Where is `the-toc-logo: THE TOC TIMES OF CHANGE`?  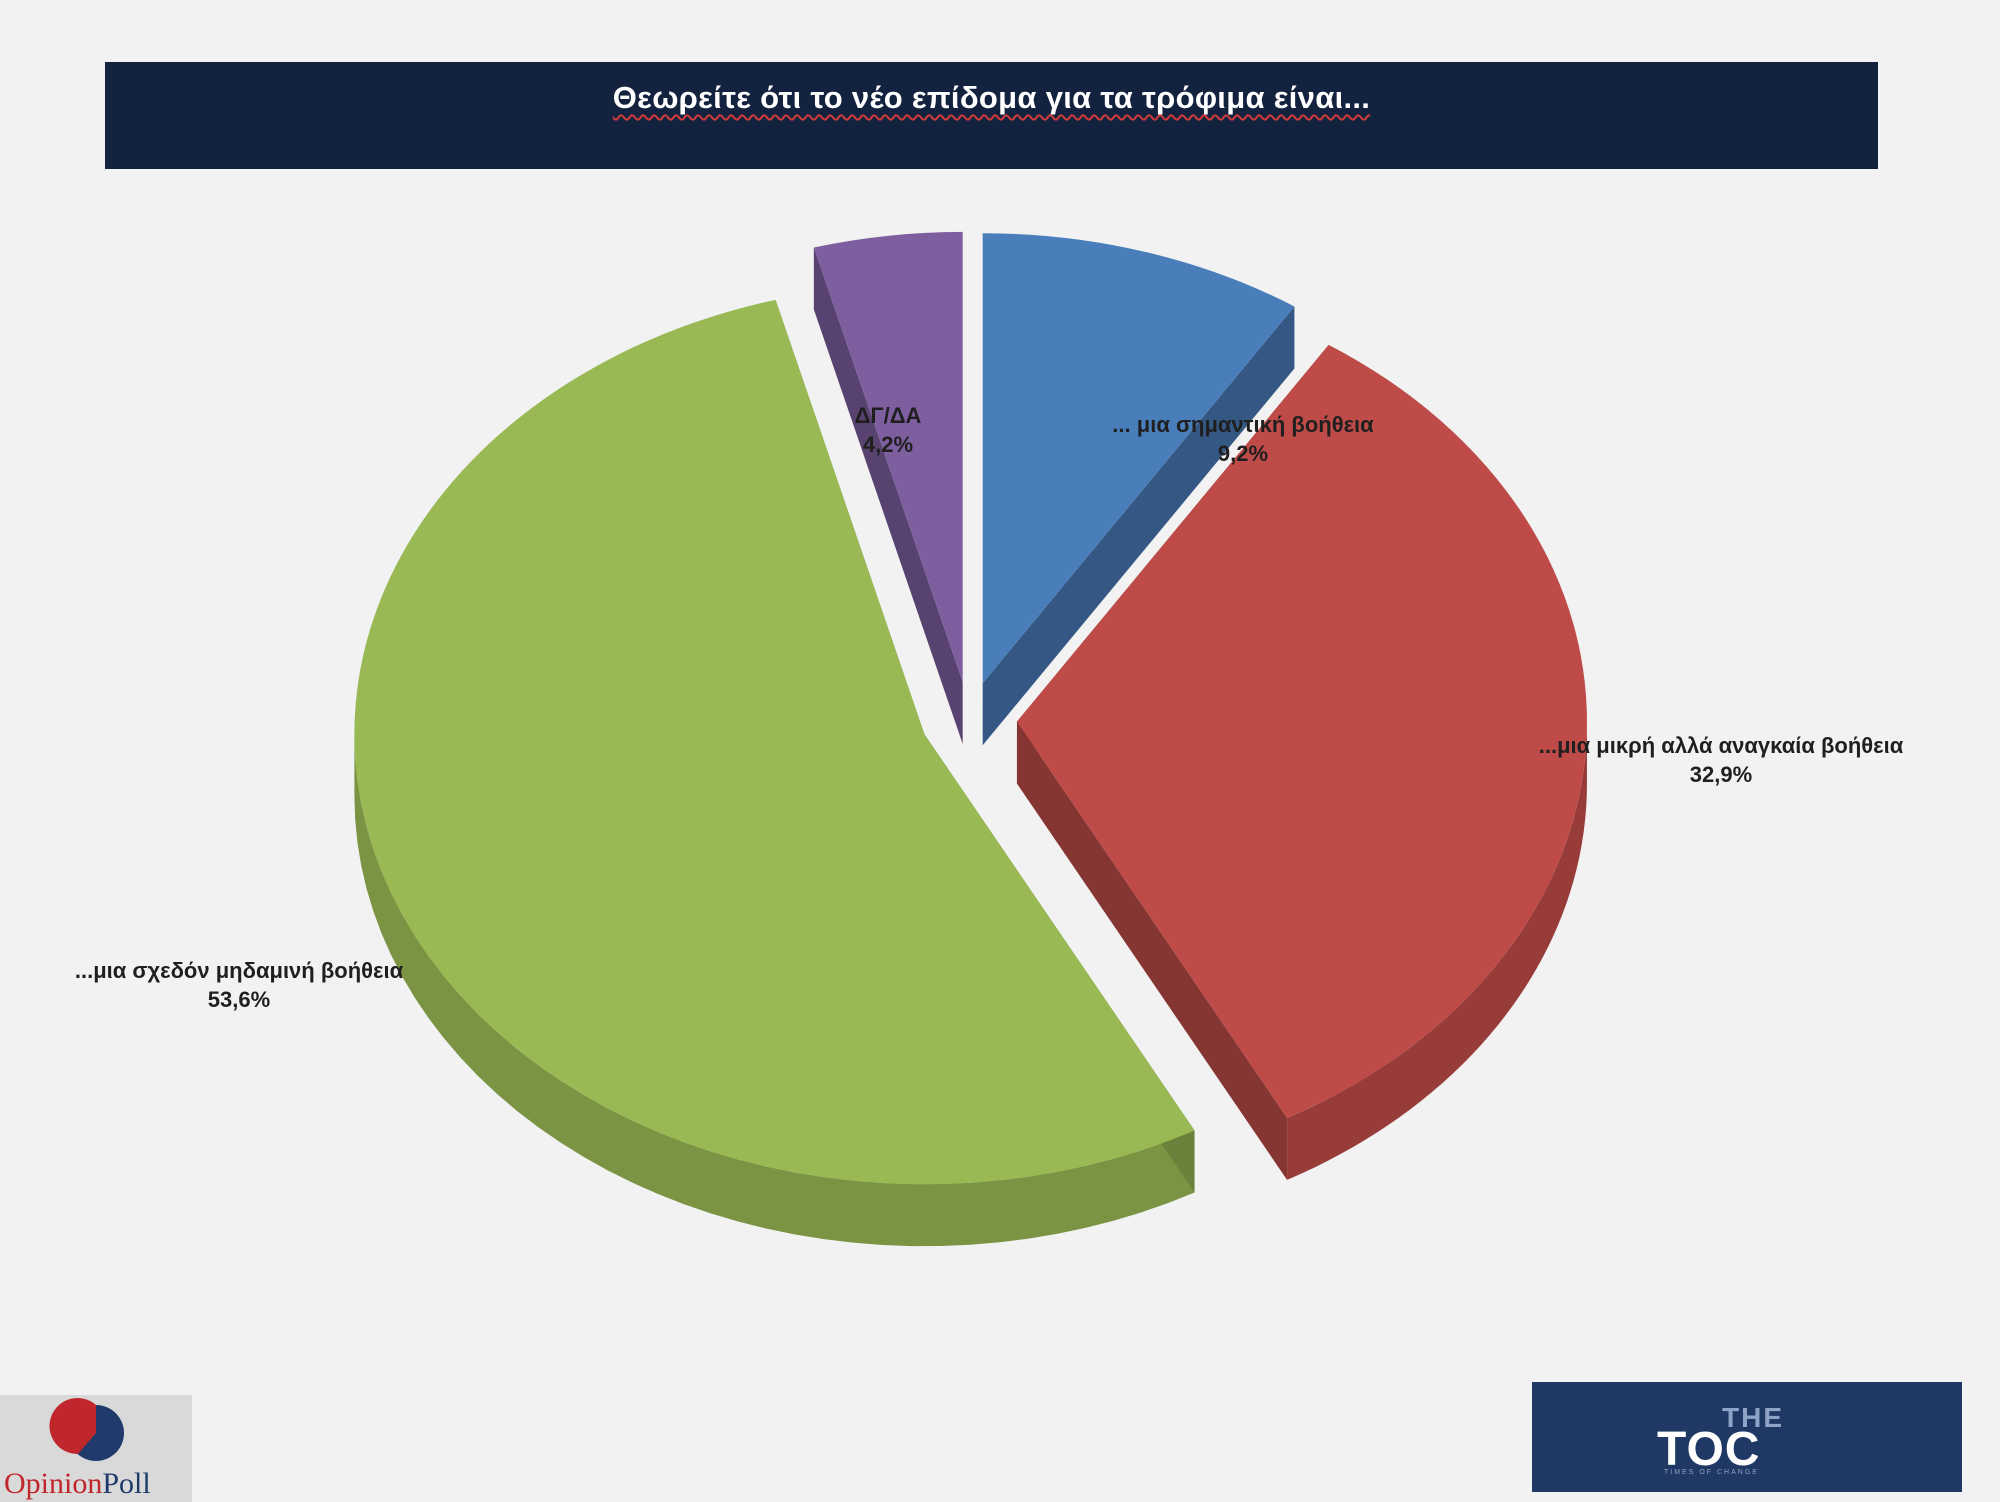 the-toc-logo: THE TOC TIMES OF CHANGE is located at coordinates (1747, 1437).